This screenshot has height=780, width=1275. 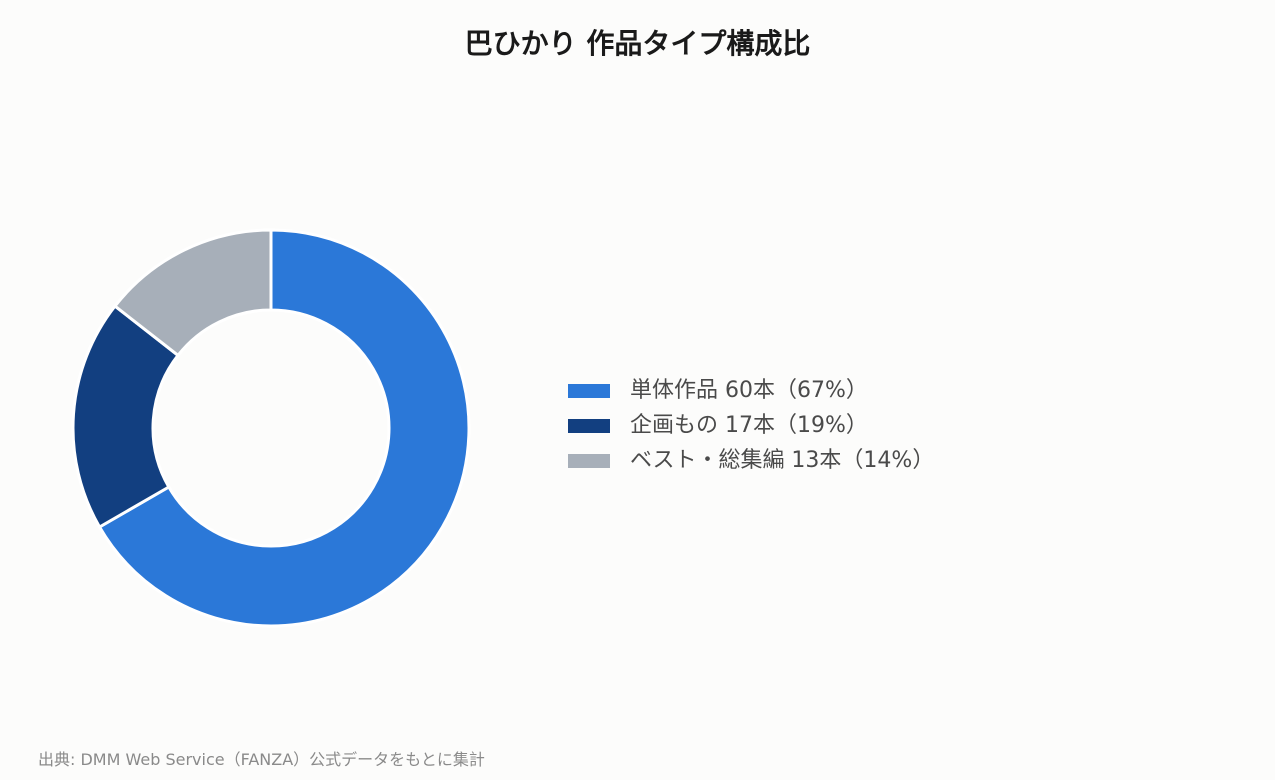 I want to click on source-note: 出典: DMM Web Service（FANZA）公式データをもとに集計, so click(x=261, y=759).